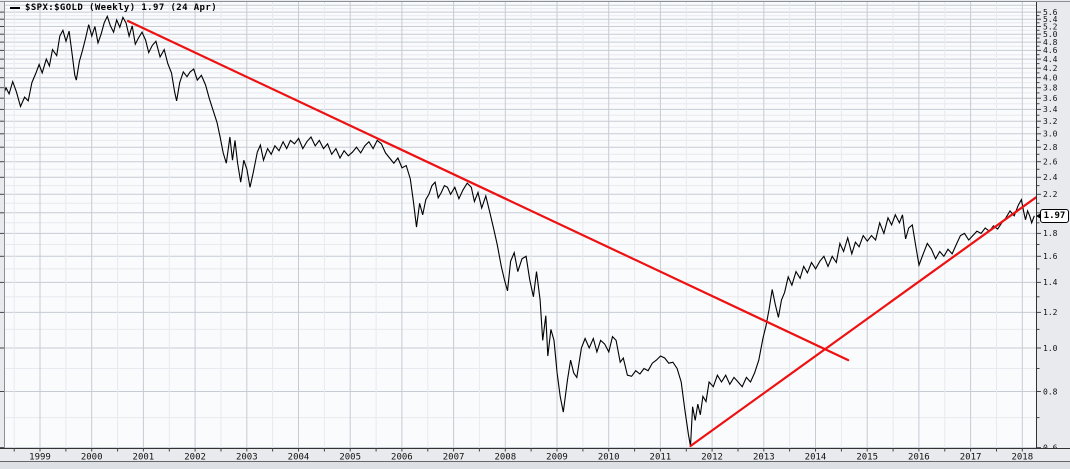  I want to click on price-tag-arrow-icon, so click(1038, 216).